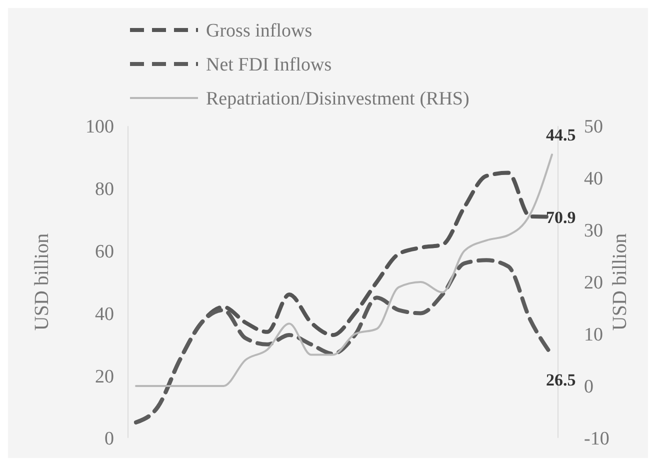 This screenshot has width=656, height=466. Describe the element at coordinates (104, 251) in the screenshot. I see `y-tick-label: 60` at that location.